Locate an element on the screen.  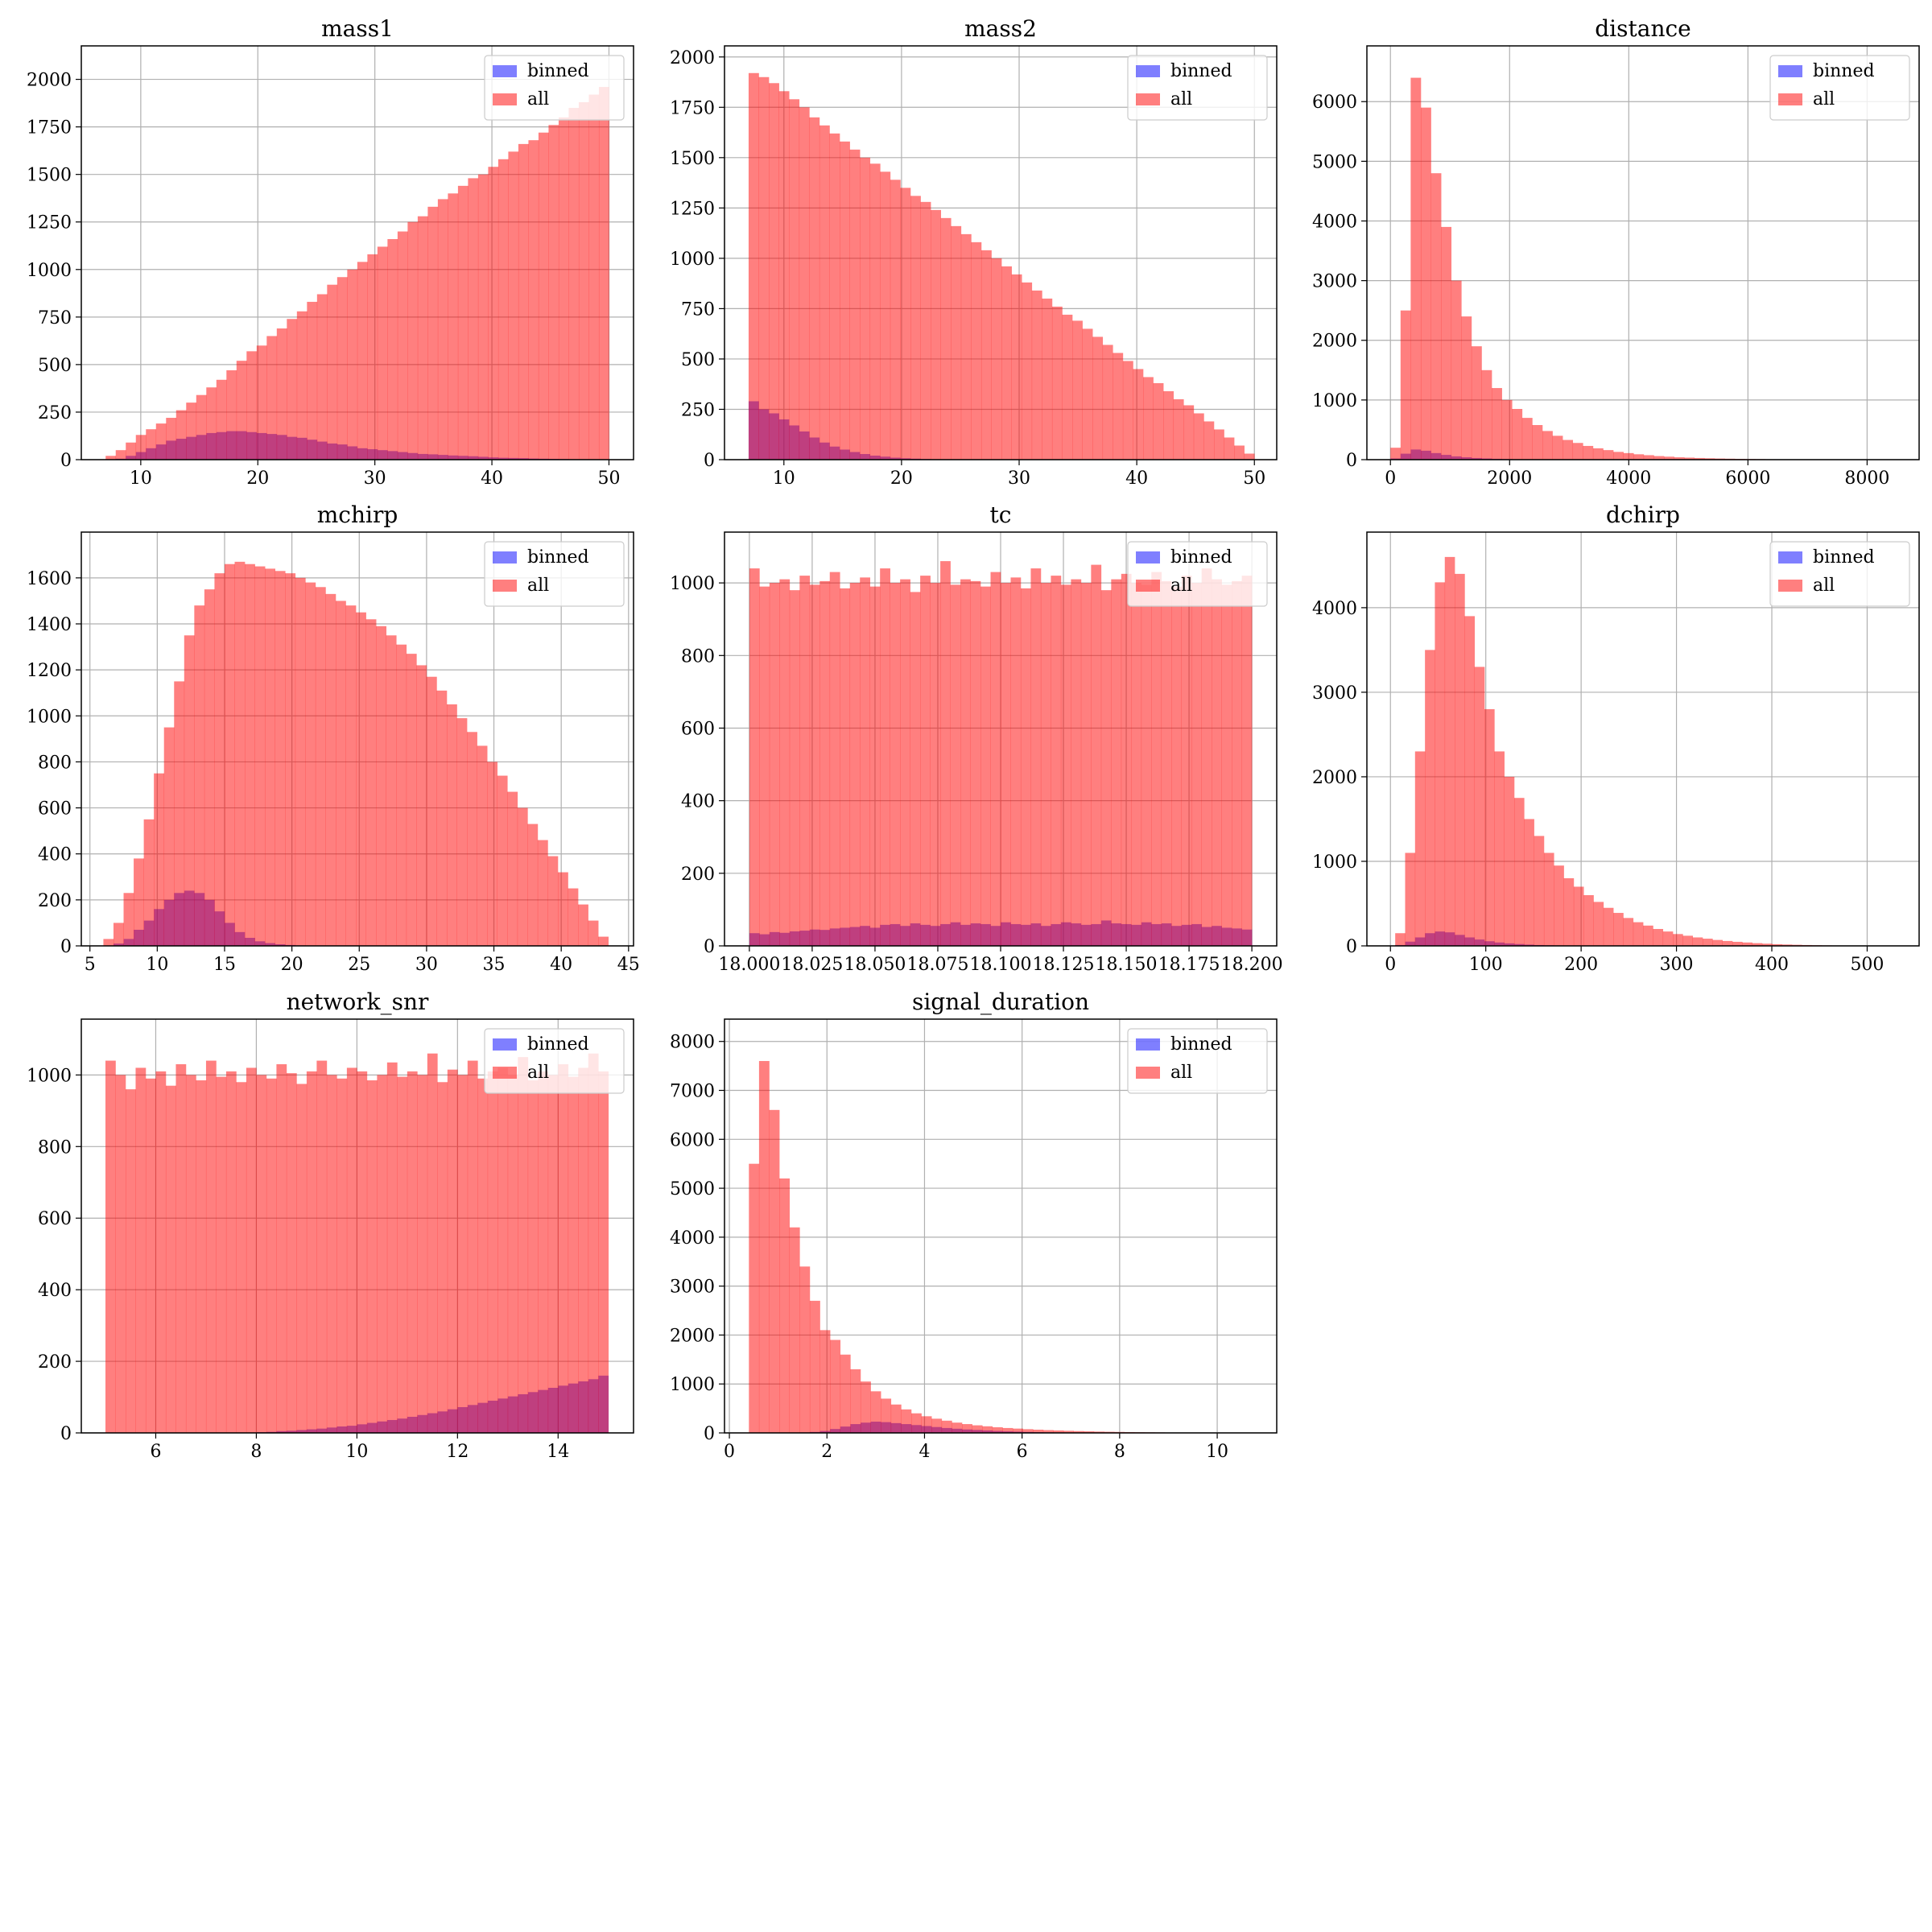
chart-title: signal_duration is located at coordinates (1000, 1002).